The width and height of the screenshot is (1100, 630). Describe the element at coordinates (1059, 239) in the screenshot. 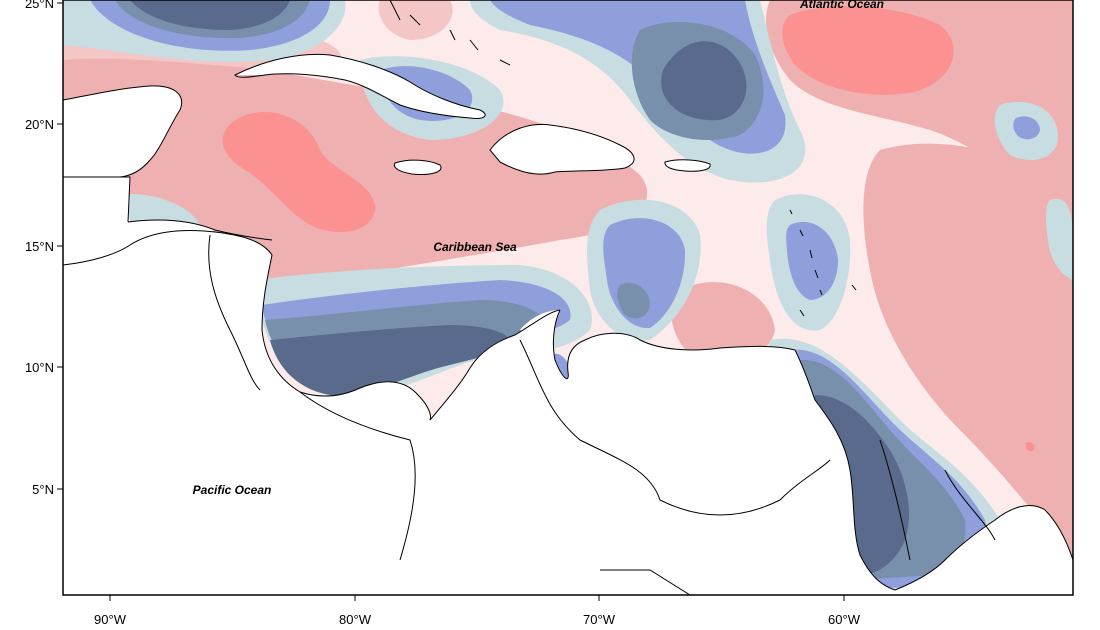

I see `east-halo-edge` at that location.